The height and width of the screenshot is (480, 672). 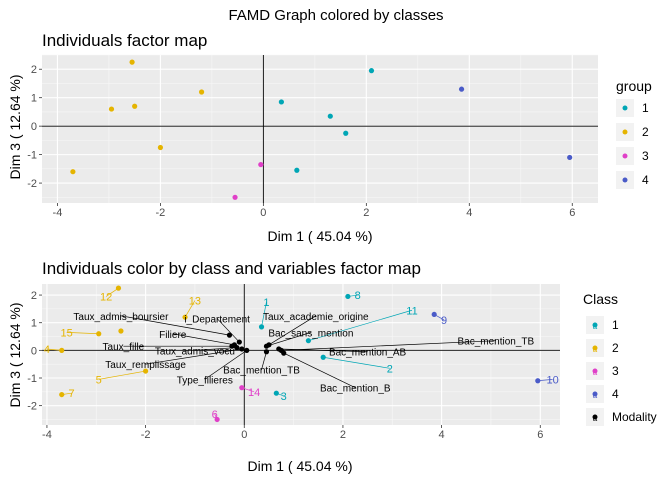 I want to click on x-tick-label: 2, so click(x=343, y=435).